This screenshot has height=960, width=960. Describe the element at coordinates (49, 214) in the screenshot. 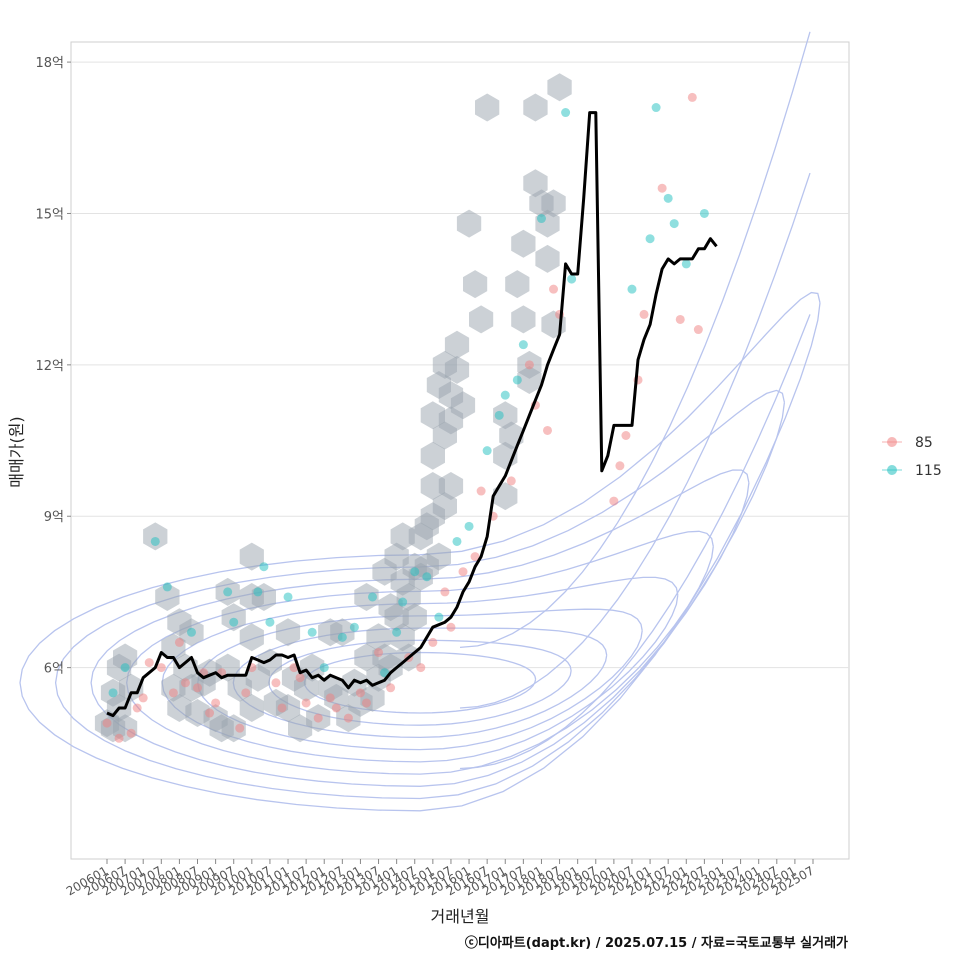

I see `y-tick-label-3: 15억` at that location.